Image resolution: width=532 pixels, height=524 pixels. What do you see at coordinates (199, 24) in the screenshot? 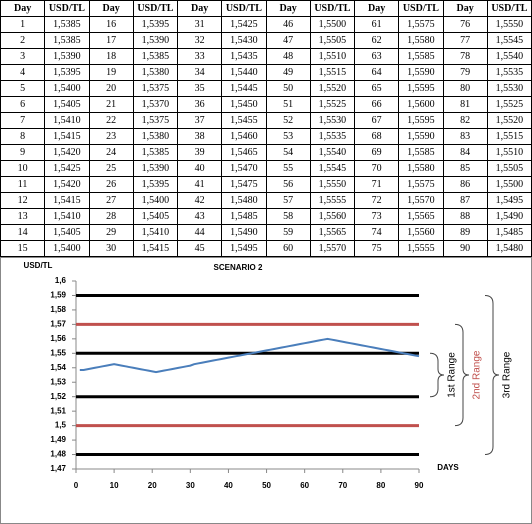
I see `table-cell: 31` at bounding box center [199, 24].